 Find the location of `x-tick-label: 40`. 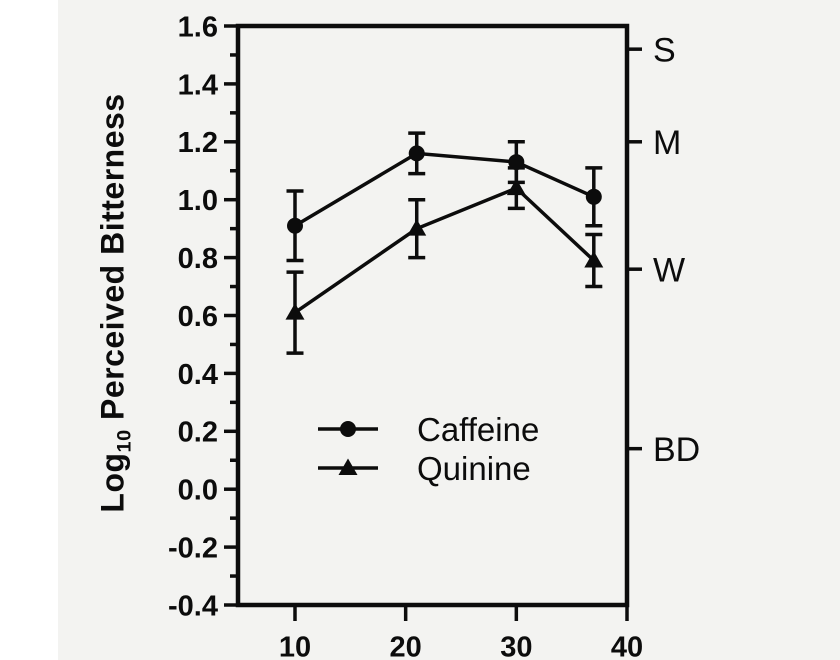

x-tick-label: 40 is located at coordinates (627, 645).